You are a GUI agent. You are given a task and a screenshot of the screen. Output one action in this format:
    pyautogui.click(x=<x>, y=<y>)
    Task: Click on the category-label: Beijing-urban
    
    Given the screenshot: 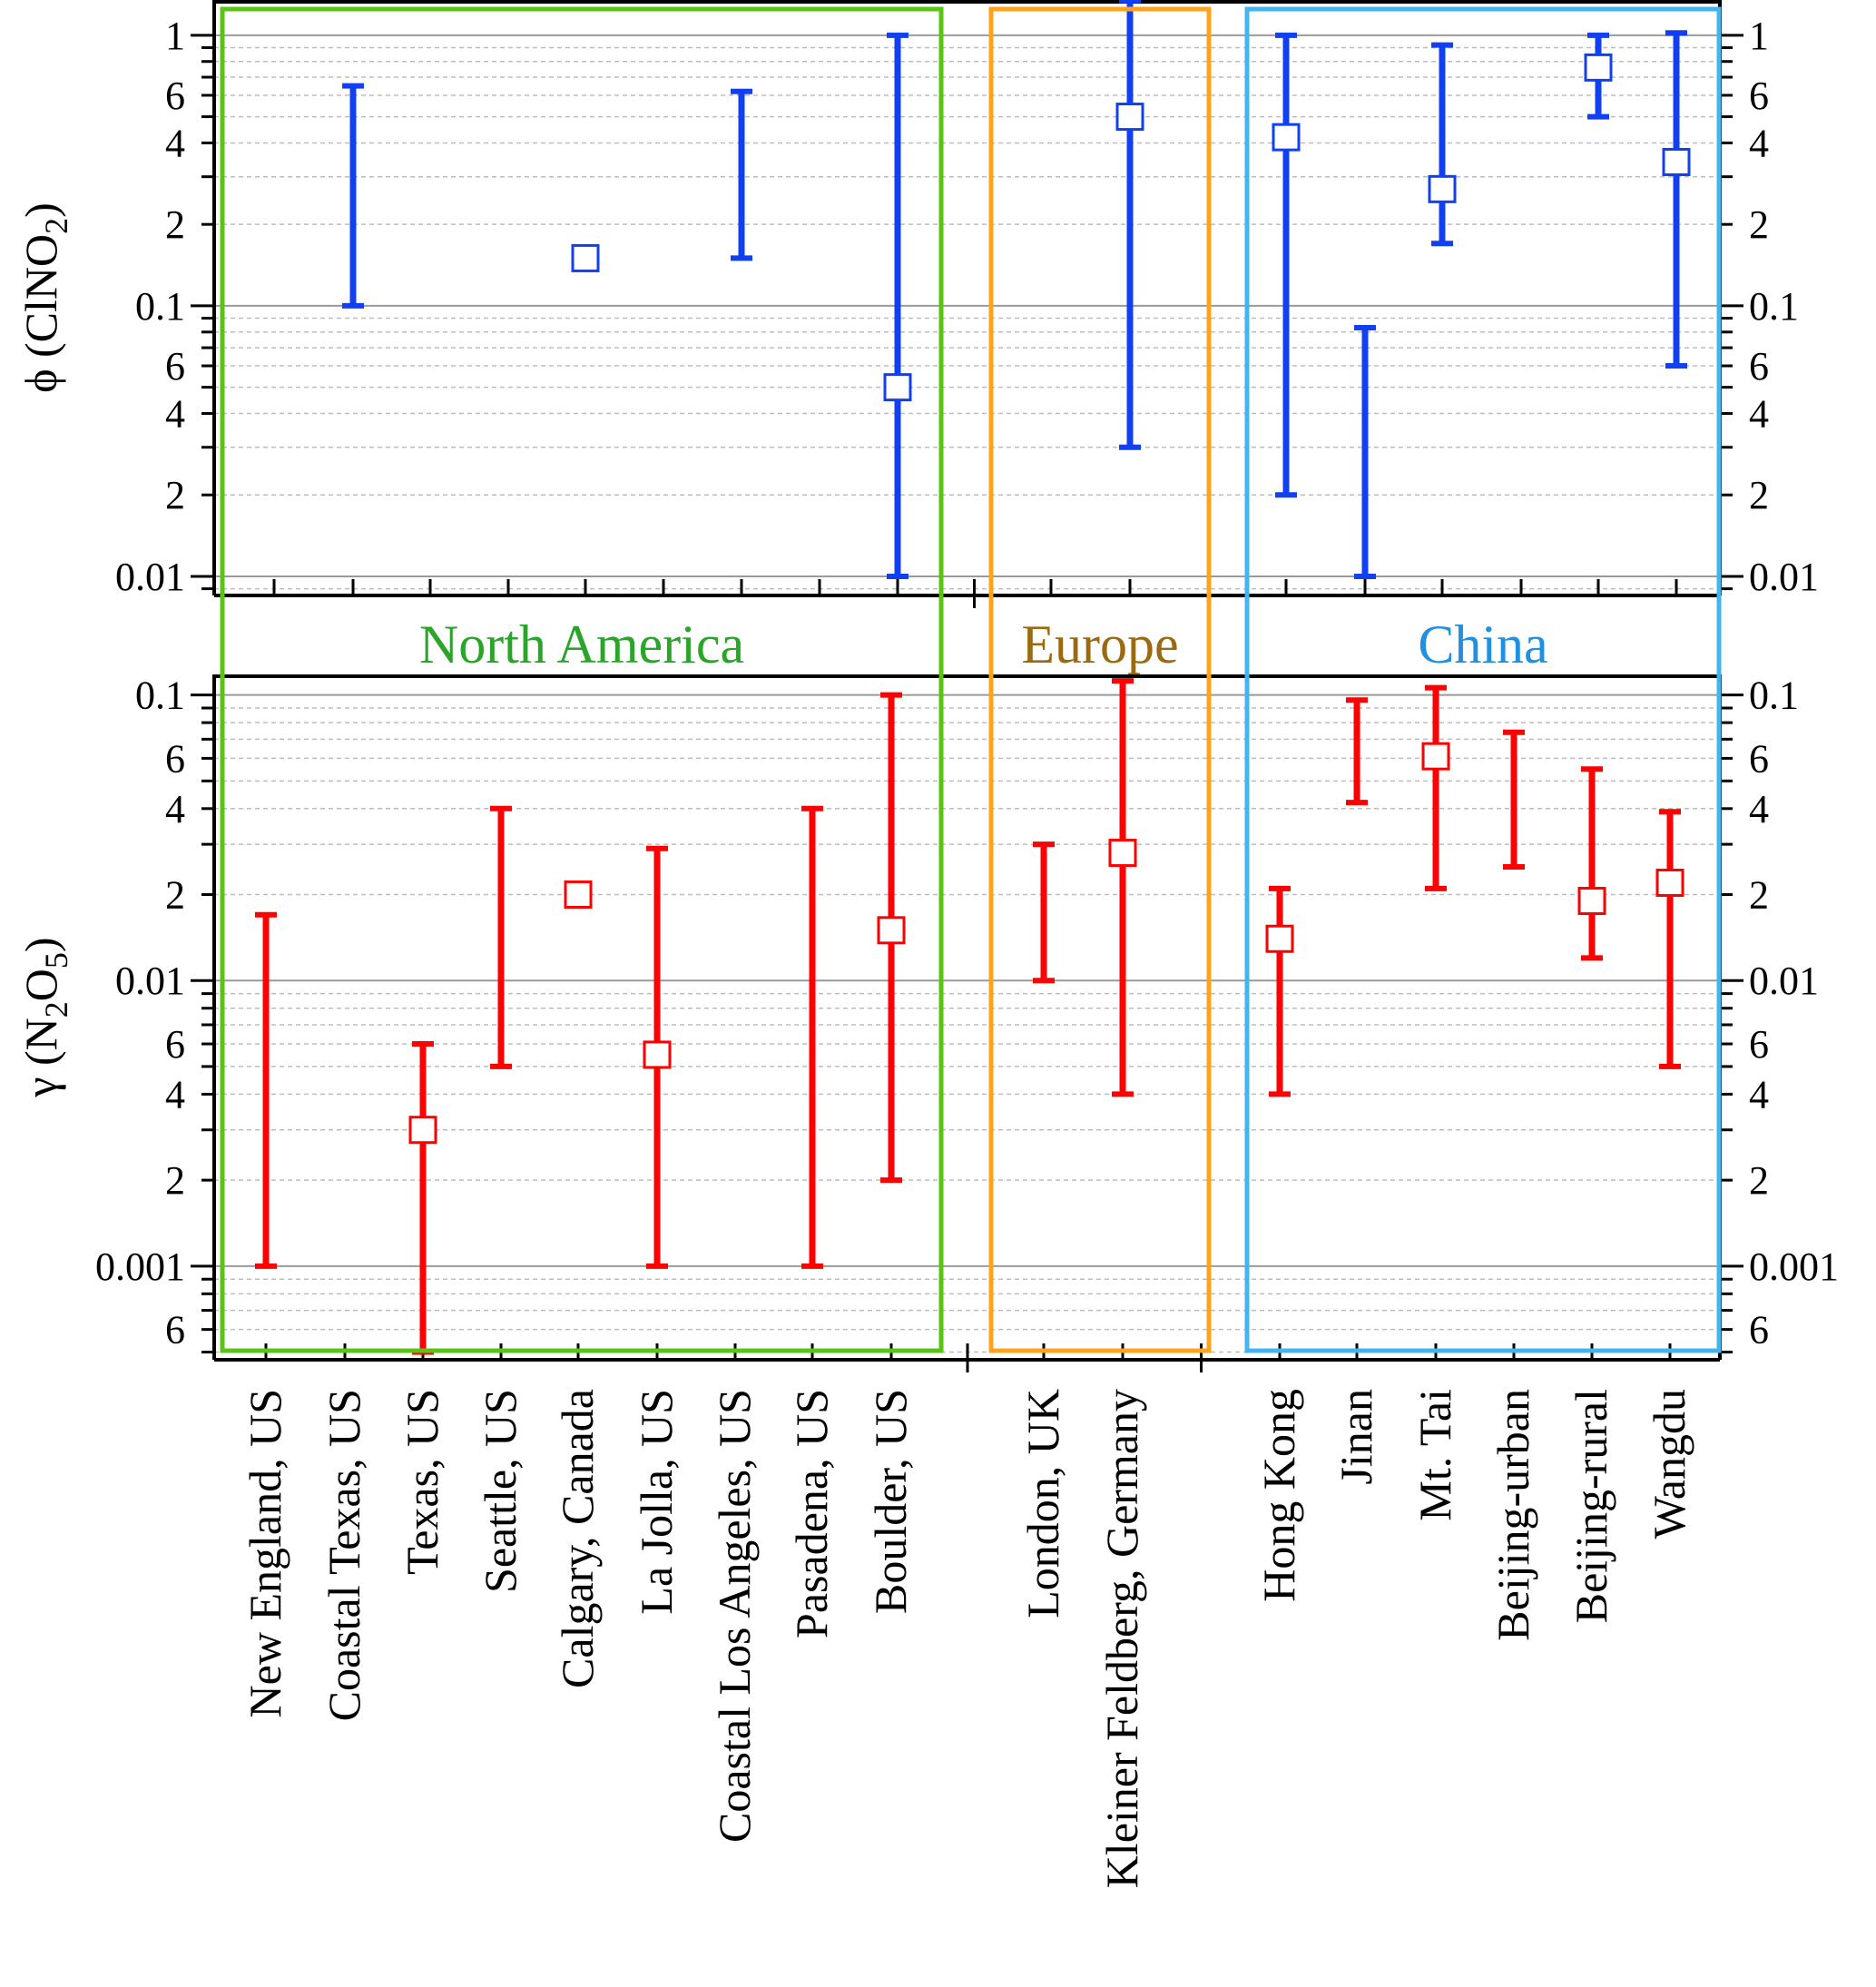 What is the action you would take?
    pyautogui.click(x=1513, y=1515)
    